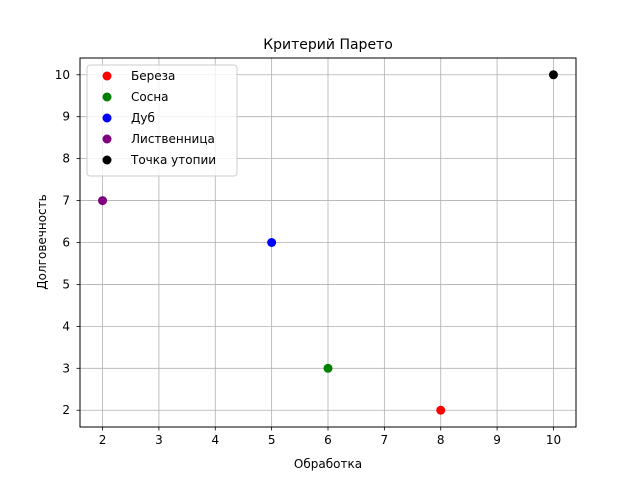 This screenshot has width=640, height=480. What do you see at coordinates (66, 201) in the screenshot?
I see `y-tick-label: 7` at bounding box center [66, 201].